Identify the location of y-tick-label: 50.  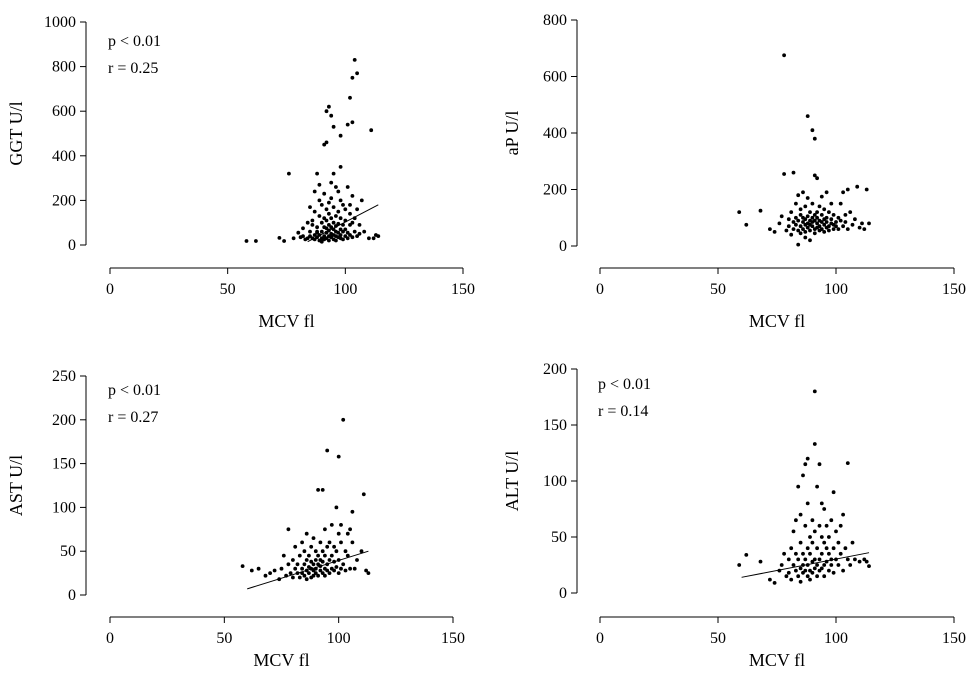
(559, 537).